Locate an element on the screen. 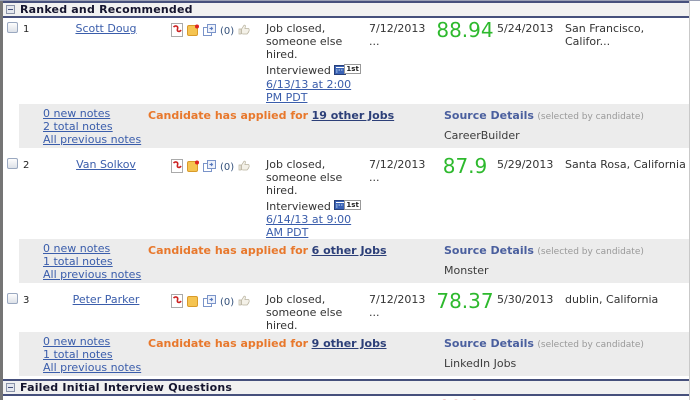  candidate-location: dublin, California is located at coordinates (612, 299).